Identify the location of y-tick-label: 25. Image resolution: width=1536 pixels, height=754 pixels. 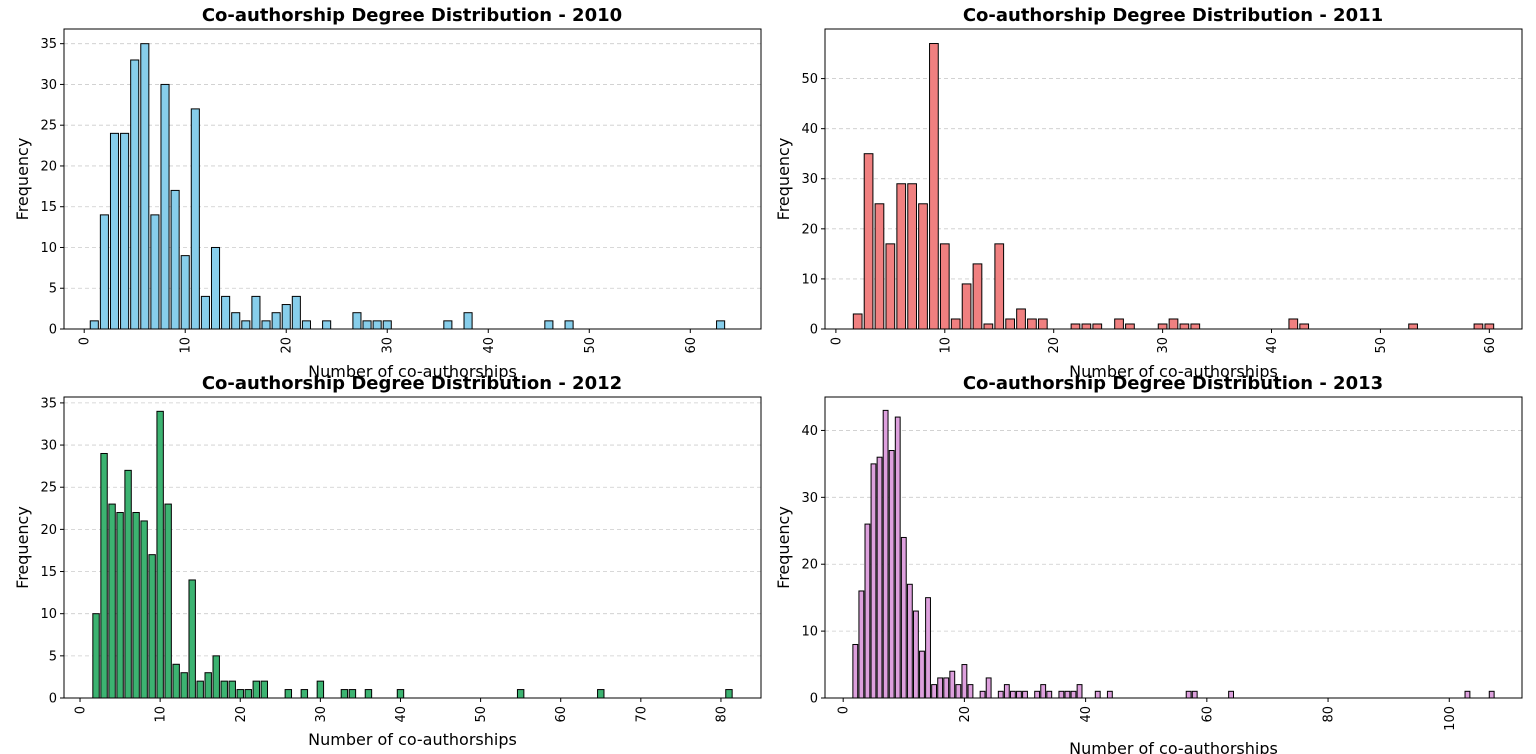
(48, 126).